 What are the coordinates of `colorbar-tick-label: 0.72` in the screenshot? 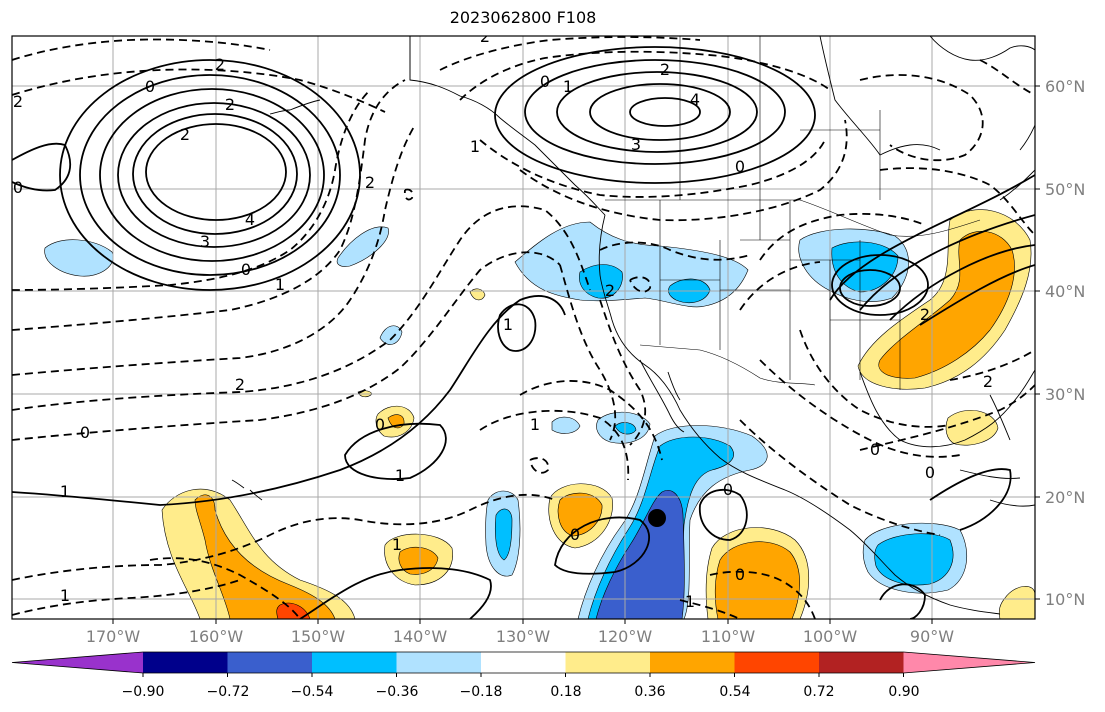 It's located at (819, 692).